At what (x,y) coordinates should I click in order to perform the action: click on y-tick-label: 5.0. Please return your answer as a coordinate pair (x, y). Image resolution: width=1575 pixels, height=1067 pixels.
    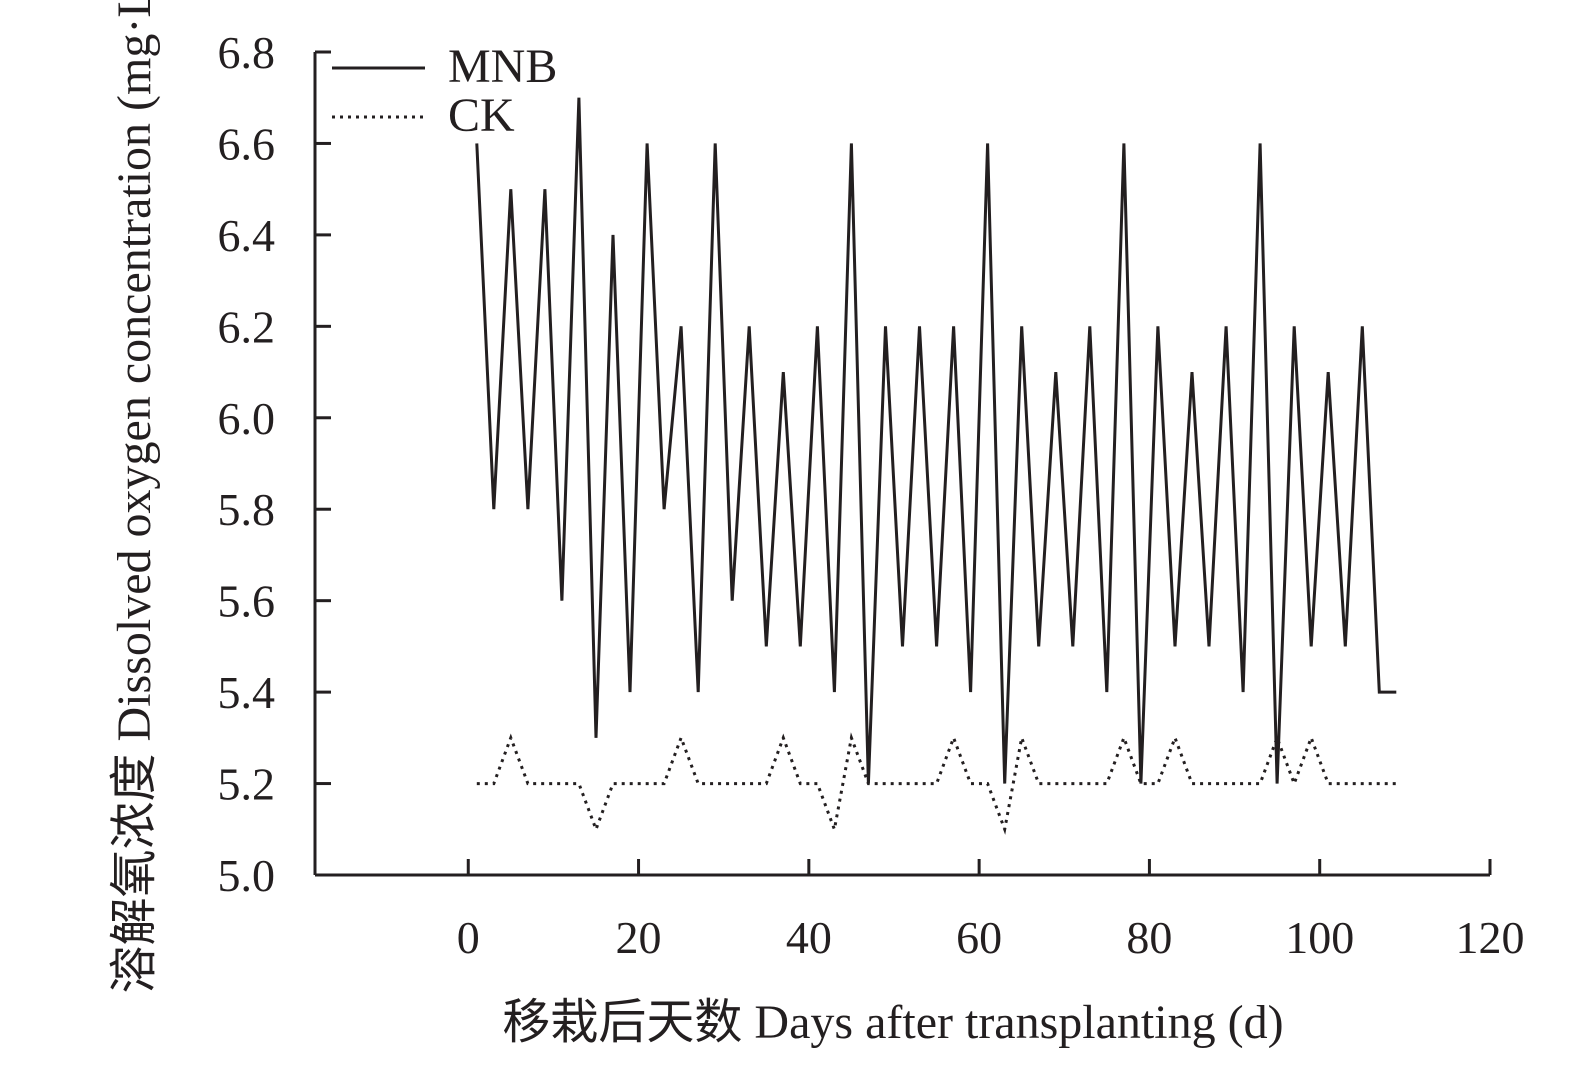
    Looking at the image, I should click on (247, 875).